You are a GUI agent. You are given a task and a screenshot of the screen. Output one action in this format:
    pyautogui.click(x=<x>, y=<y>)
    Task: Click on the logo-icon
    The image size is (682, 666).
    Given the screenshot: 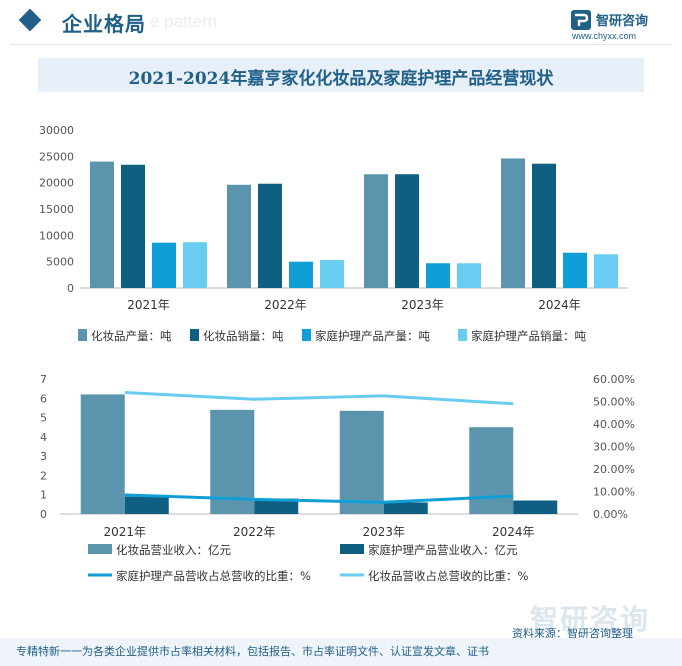 What is the action you would take?
    pyautogui.click(x=581, y=20)
    